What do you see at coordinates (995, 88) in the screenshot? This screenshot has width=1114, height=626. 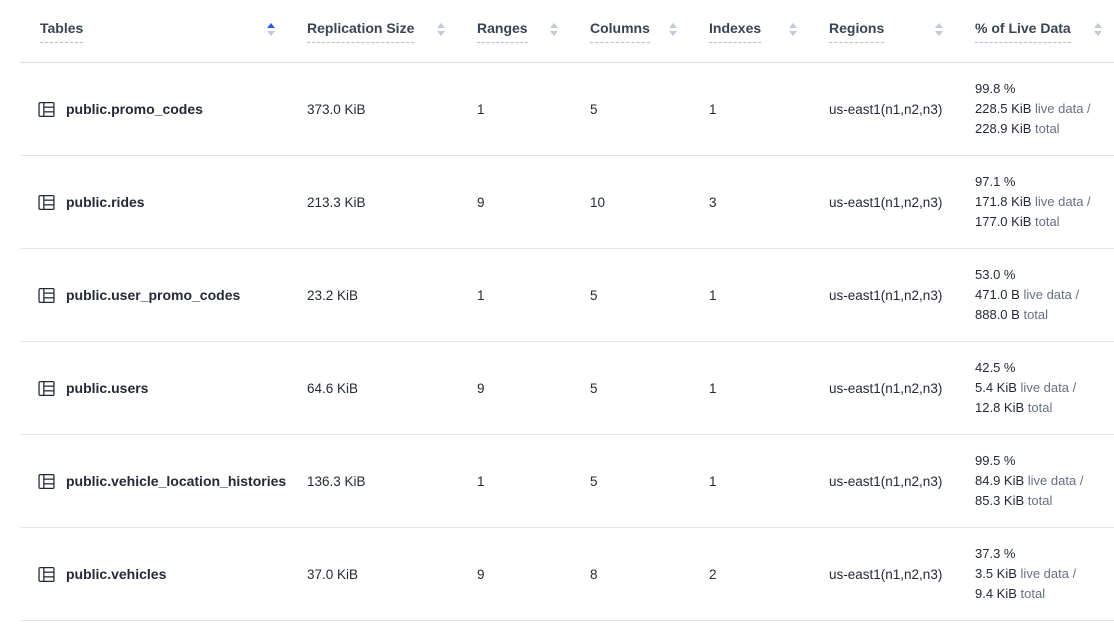 I see `live-percent: 99.8 %` at bounding box center [995, 88].